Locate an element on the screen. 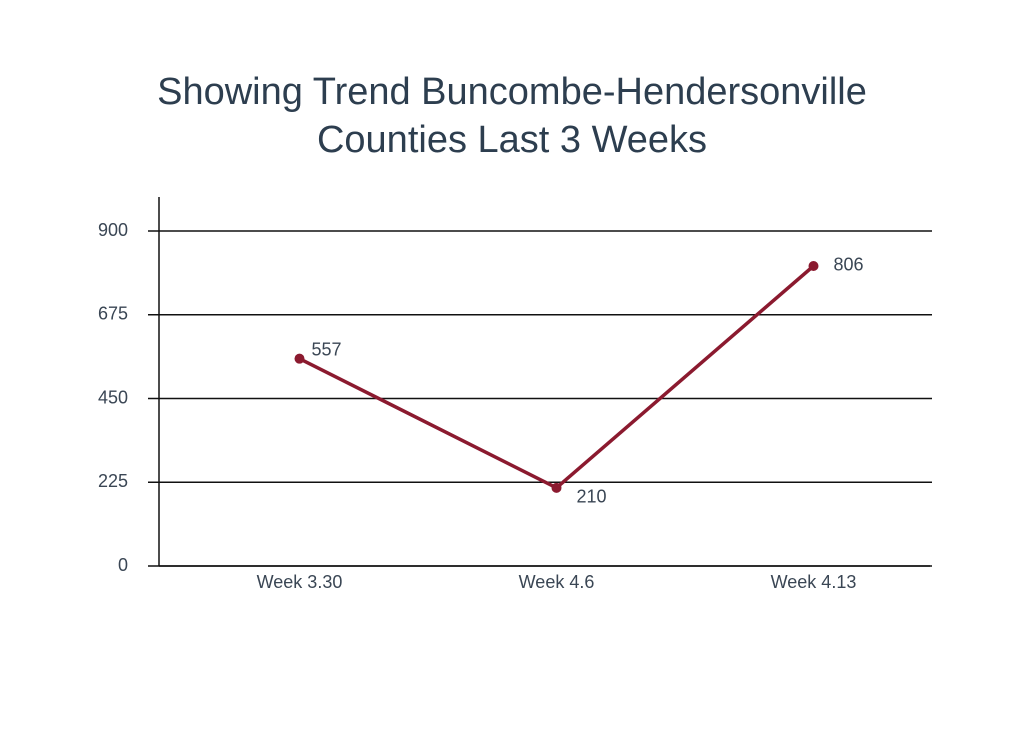  x-tick-label: Week 4.13 is located at coordinates (814, 582).